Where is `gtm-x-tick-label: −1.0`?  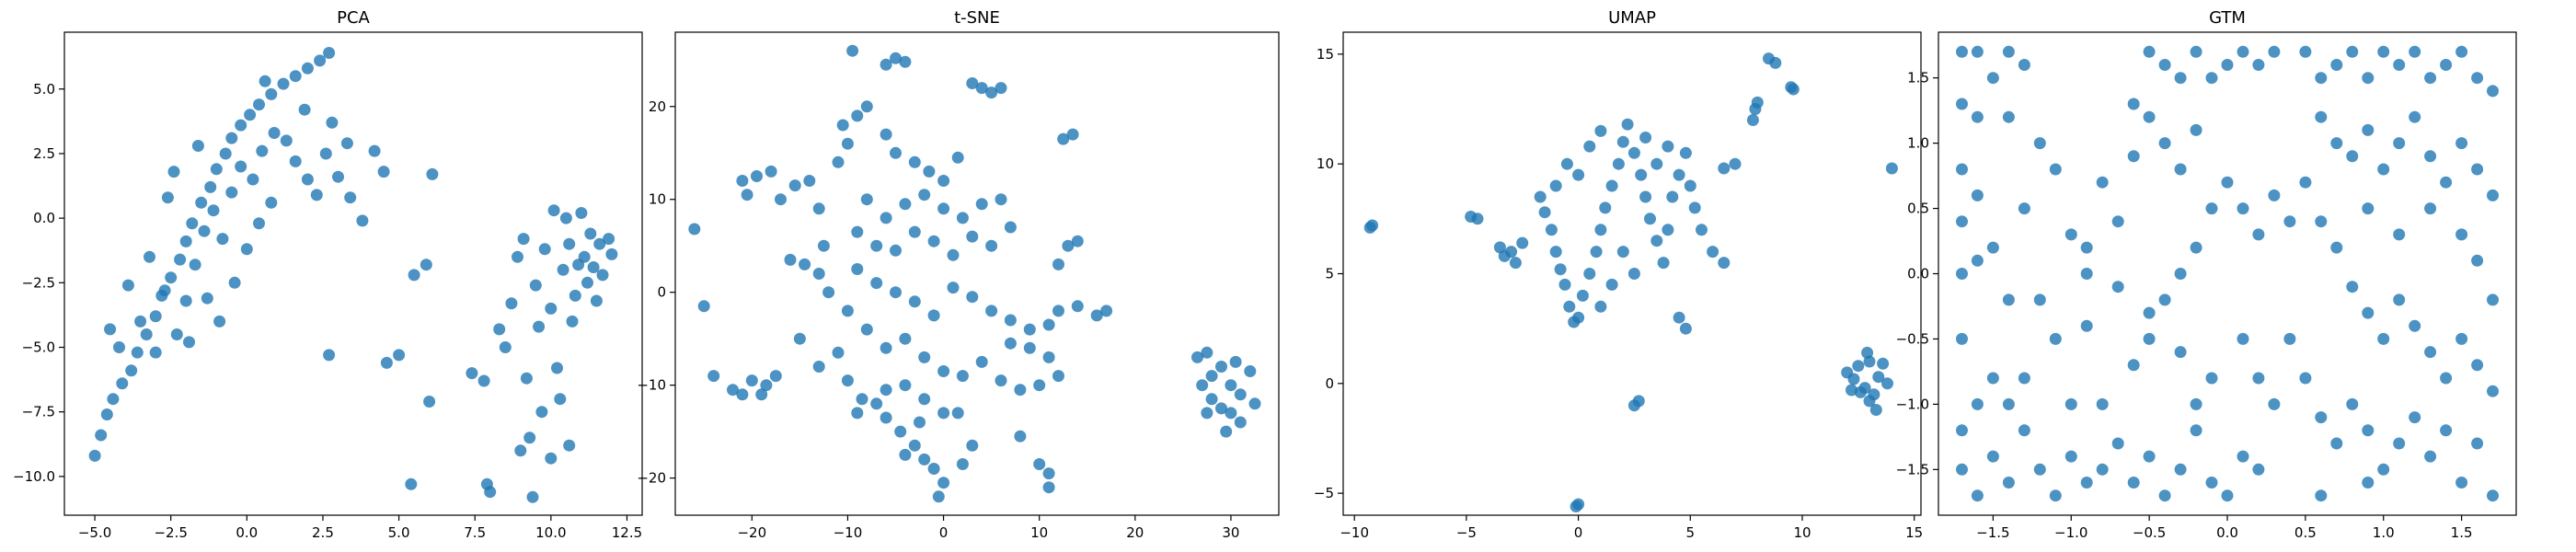
gtm-x-tick-label: −1.0 is located at coordinates (2070, 532).